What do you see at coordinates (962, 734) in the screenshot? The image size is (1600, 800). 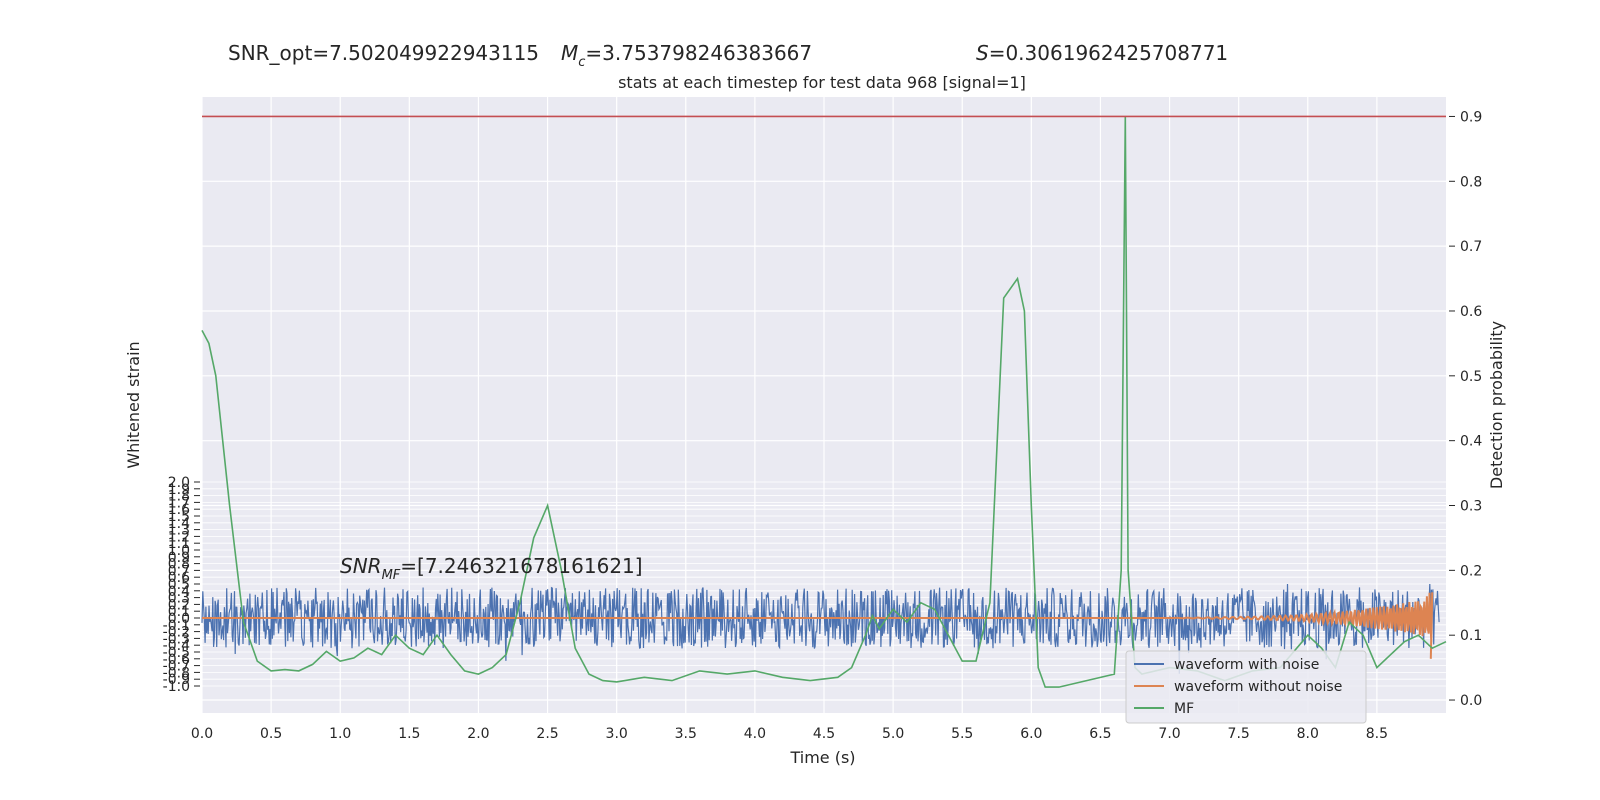 I see `x-tick-label: 5.5` at bounding box center [962, 734].